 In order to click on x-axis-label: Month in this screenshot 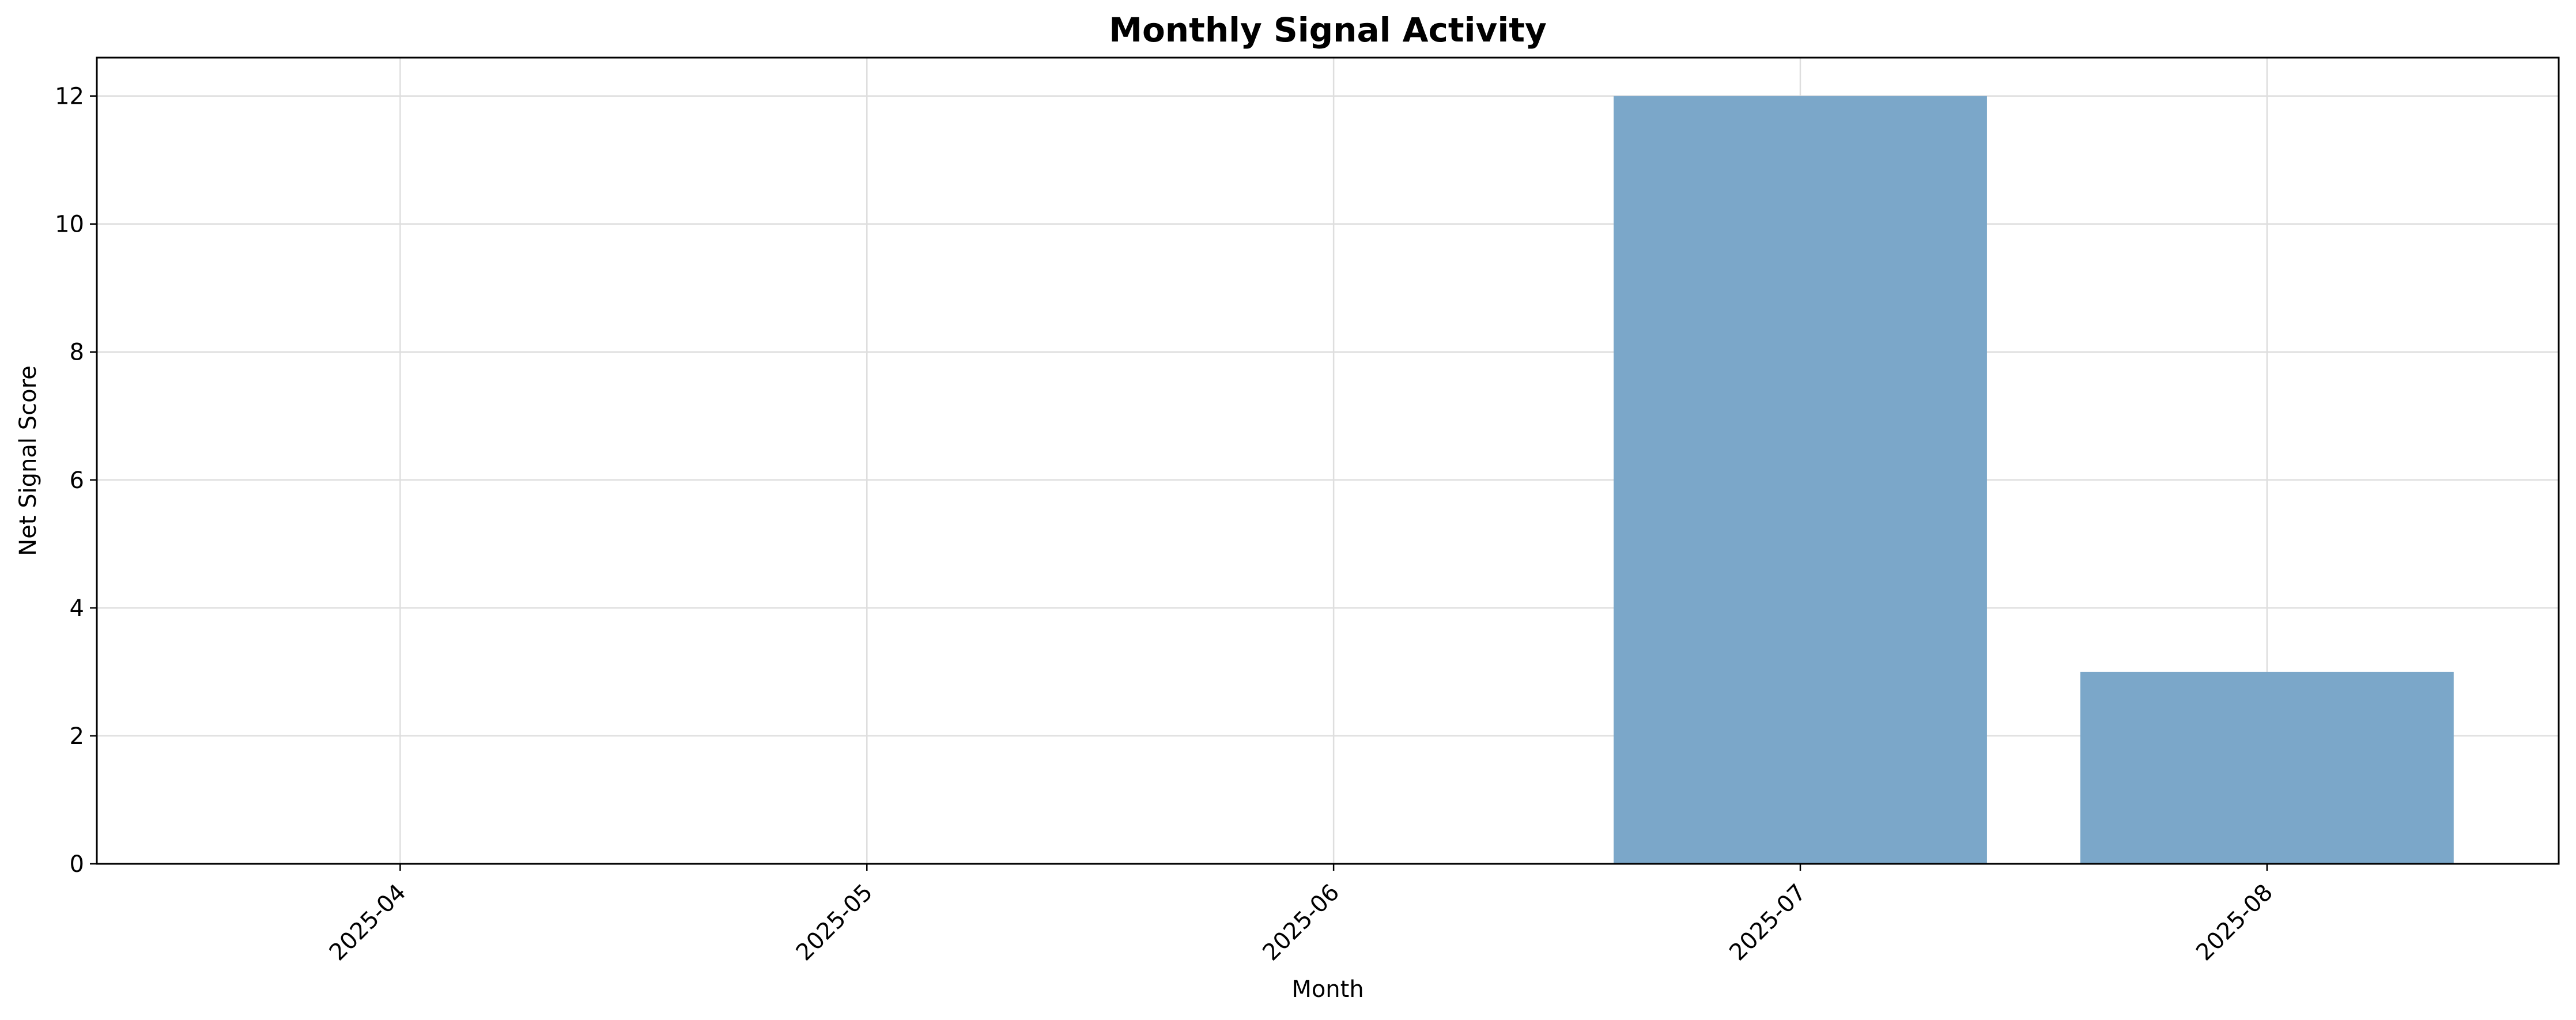, I will do `click(1327, 990)`.